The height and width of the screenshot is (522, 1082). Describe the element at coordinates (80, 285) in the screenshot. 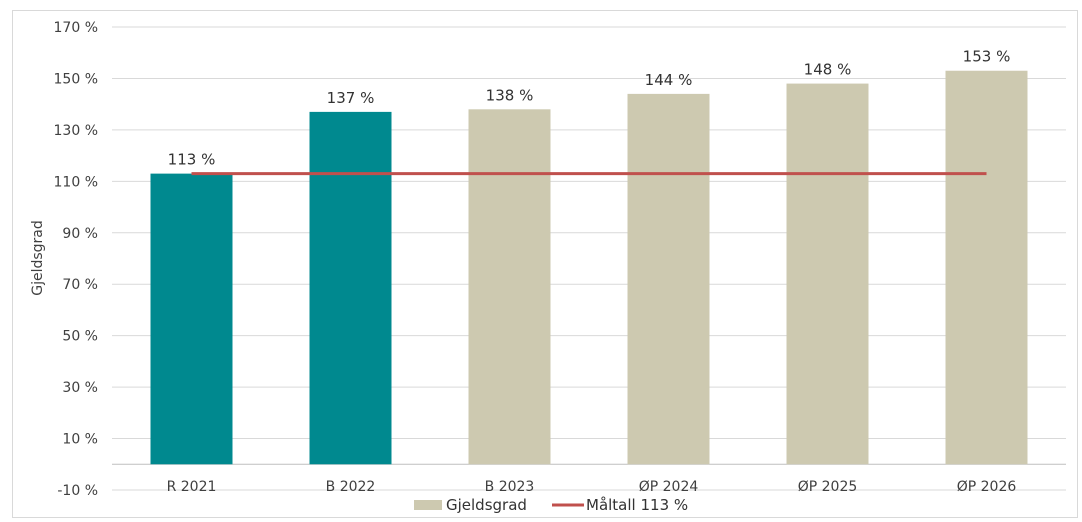

I see `y-tick-label: 70 %` at that location.